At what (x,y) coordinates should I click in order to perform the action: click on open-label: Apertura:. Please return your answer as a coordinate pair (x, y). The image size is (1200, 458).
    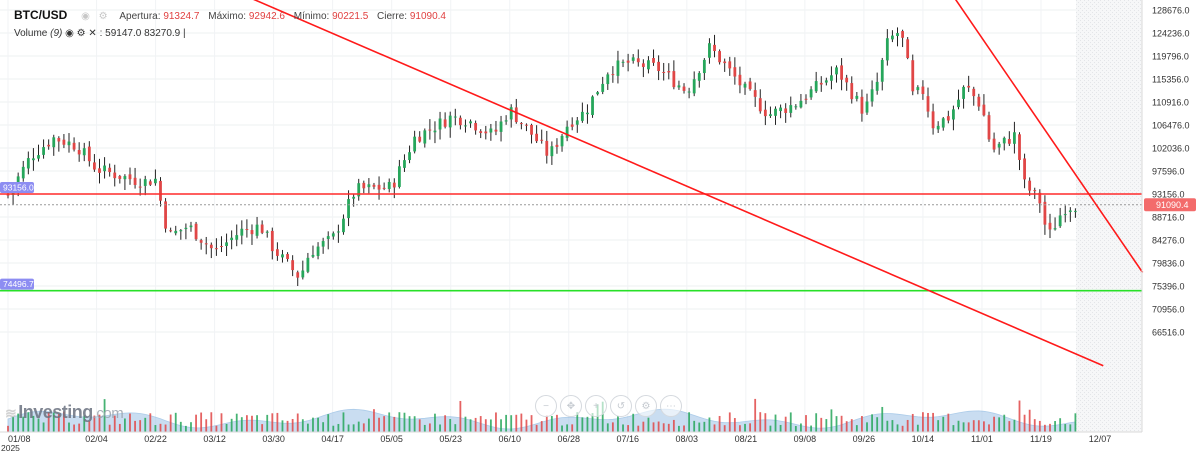
    Looking at the image, I should click on (140, 16).